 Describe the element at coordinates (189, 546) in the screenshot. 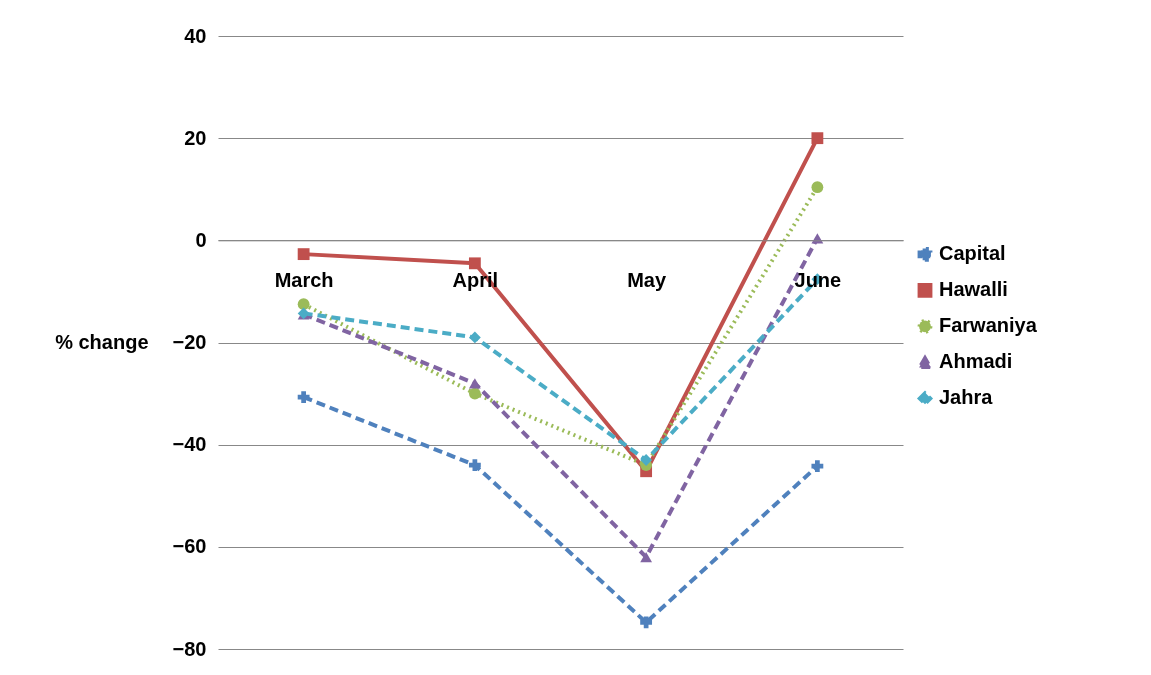

I see `y-tick-label: −60` at that location.